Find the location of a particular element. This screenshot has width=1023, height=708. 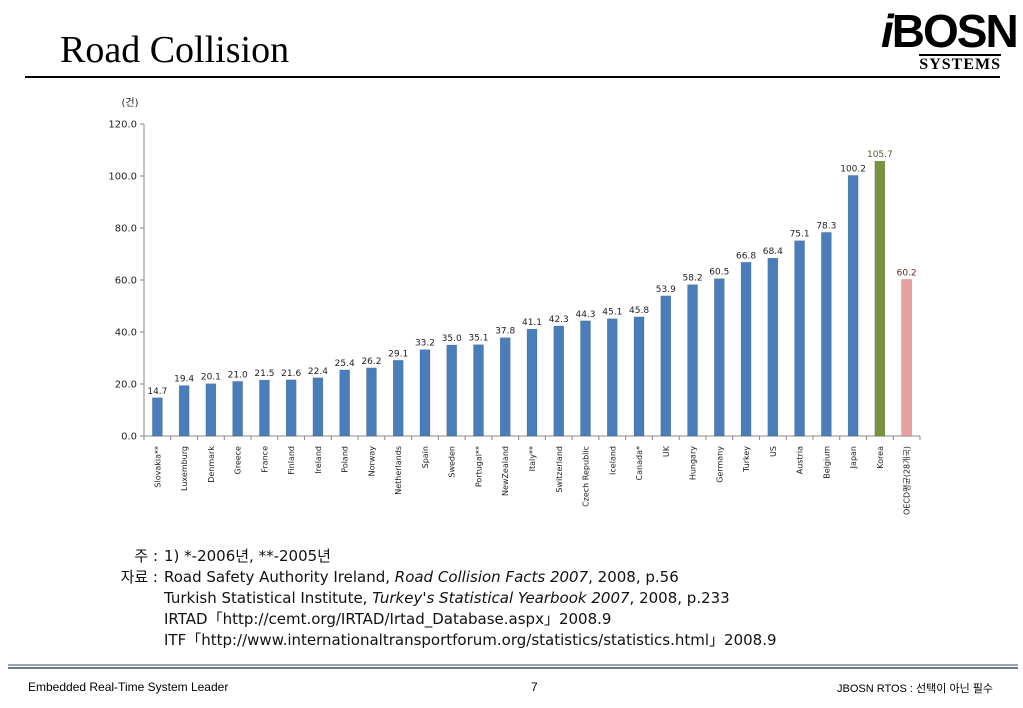

bar-value-label: 21.5 is located at coordinates (264, 374).